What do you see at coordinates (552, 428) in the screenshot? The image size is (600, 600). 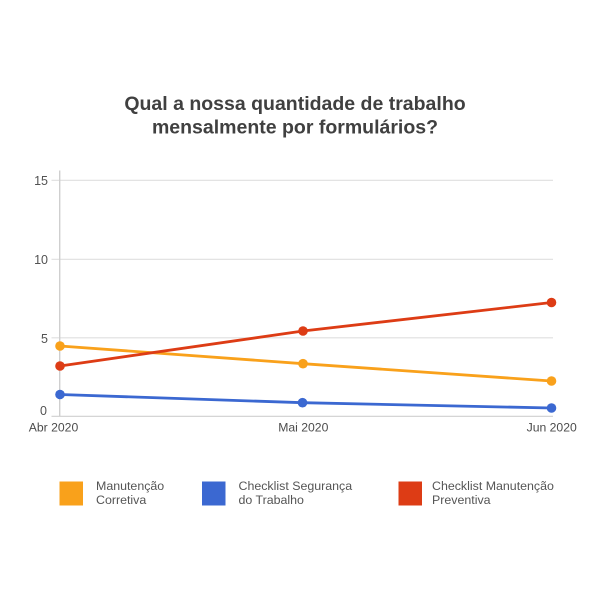 I see `svg-text: Jun 2020` at bounding box center [552, 428].